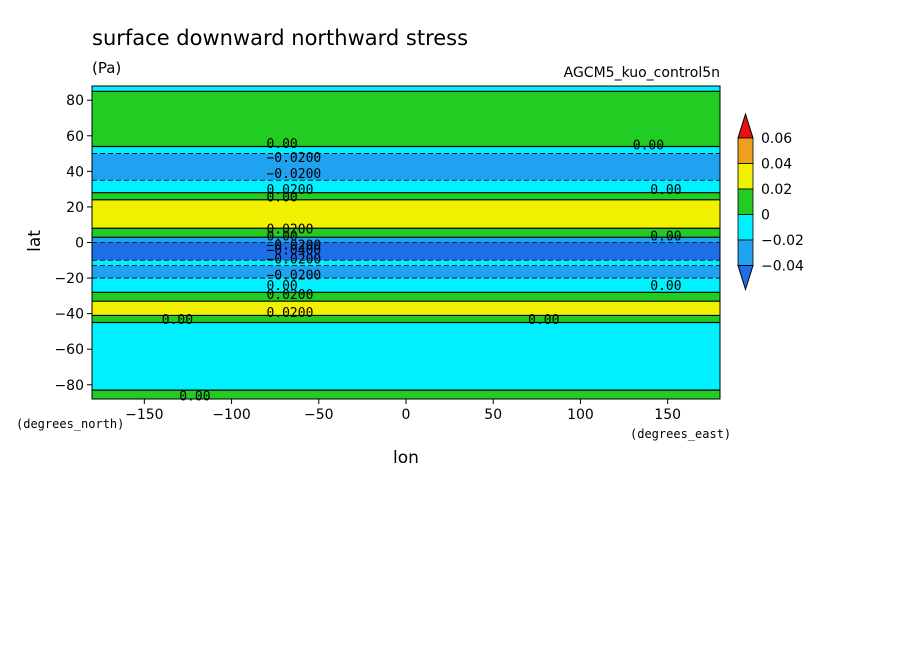 This screenshot has width=904, height=654. Describe the element at coordinates (69, 279) in the screenshot. I see `y-tick-label-3: −20` at that location.